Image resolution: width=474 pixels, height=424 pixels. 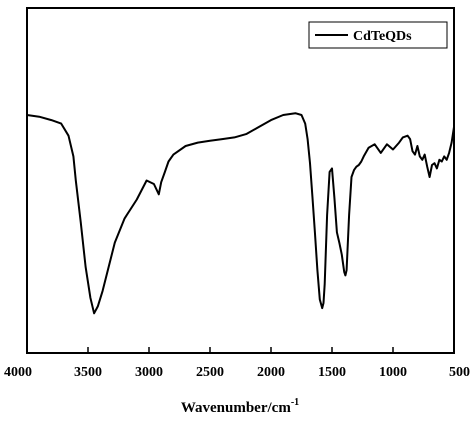 What do you see at coordinates (332, 372) in the screenshot?
I see `x-tick-label: 1500` at bounding box center [332, 372].